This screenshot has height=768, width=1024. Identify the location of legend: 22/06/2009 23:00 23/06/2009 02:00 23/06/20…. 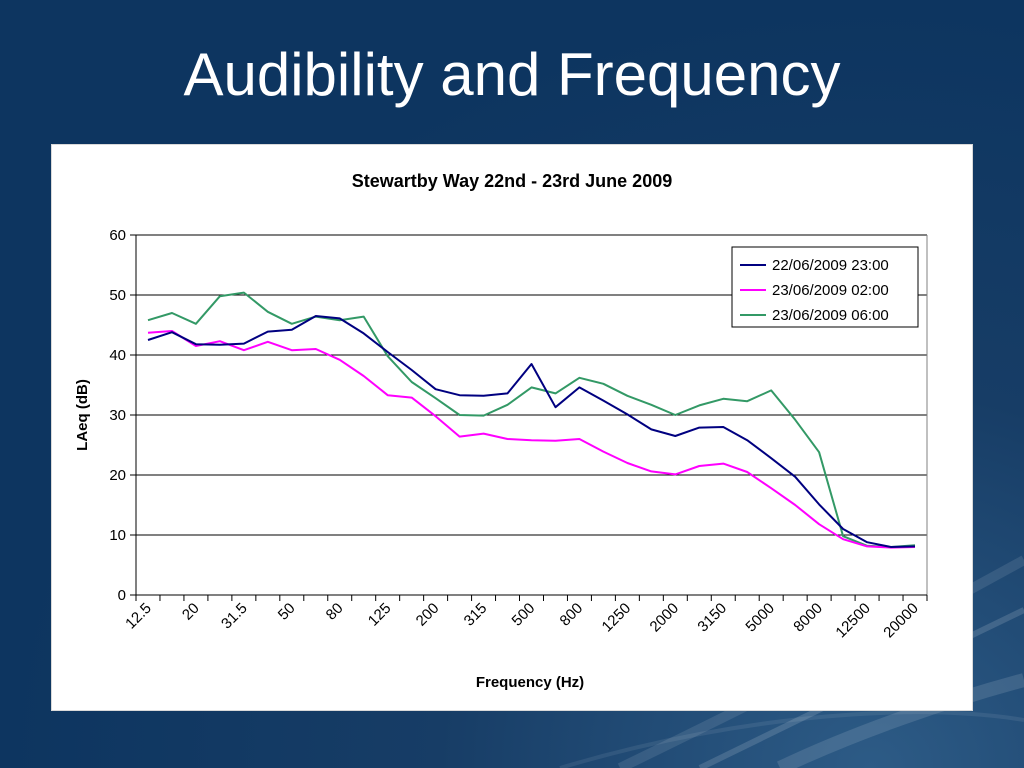
(825, 287).